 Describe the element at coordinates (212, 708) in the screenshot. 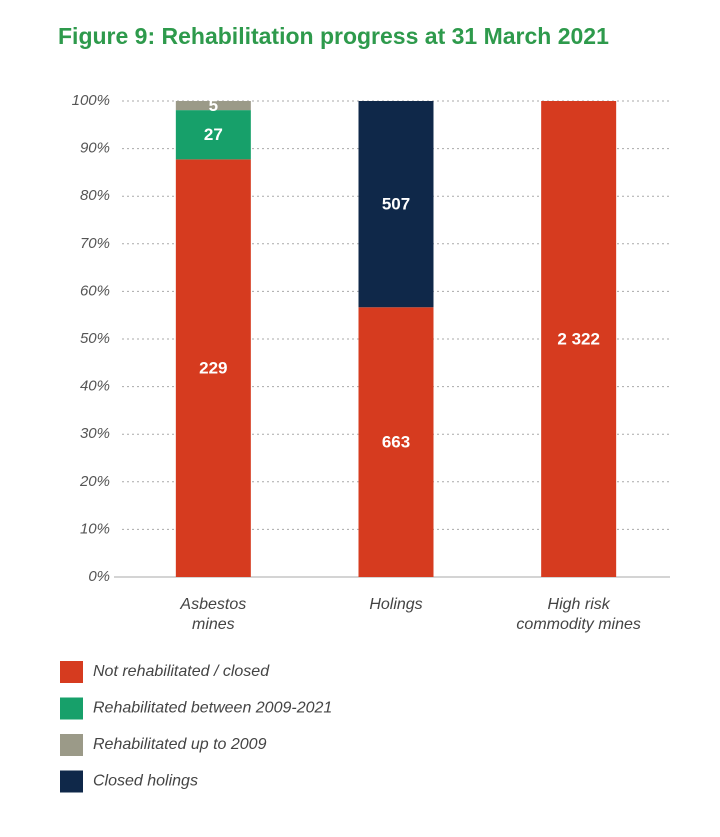

I see `legend-label: Rehabilitated between 2009-2021` at that location.